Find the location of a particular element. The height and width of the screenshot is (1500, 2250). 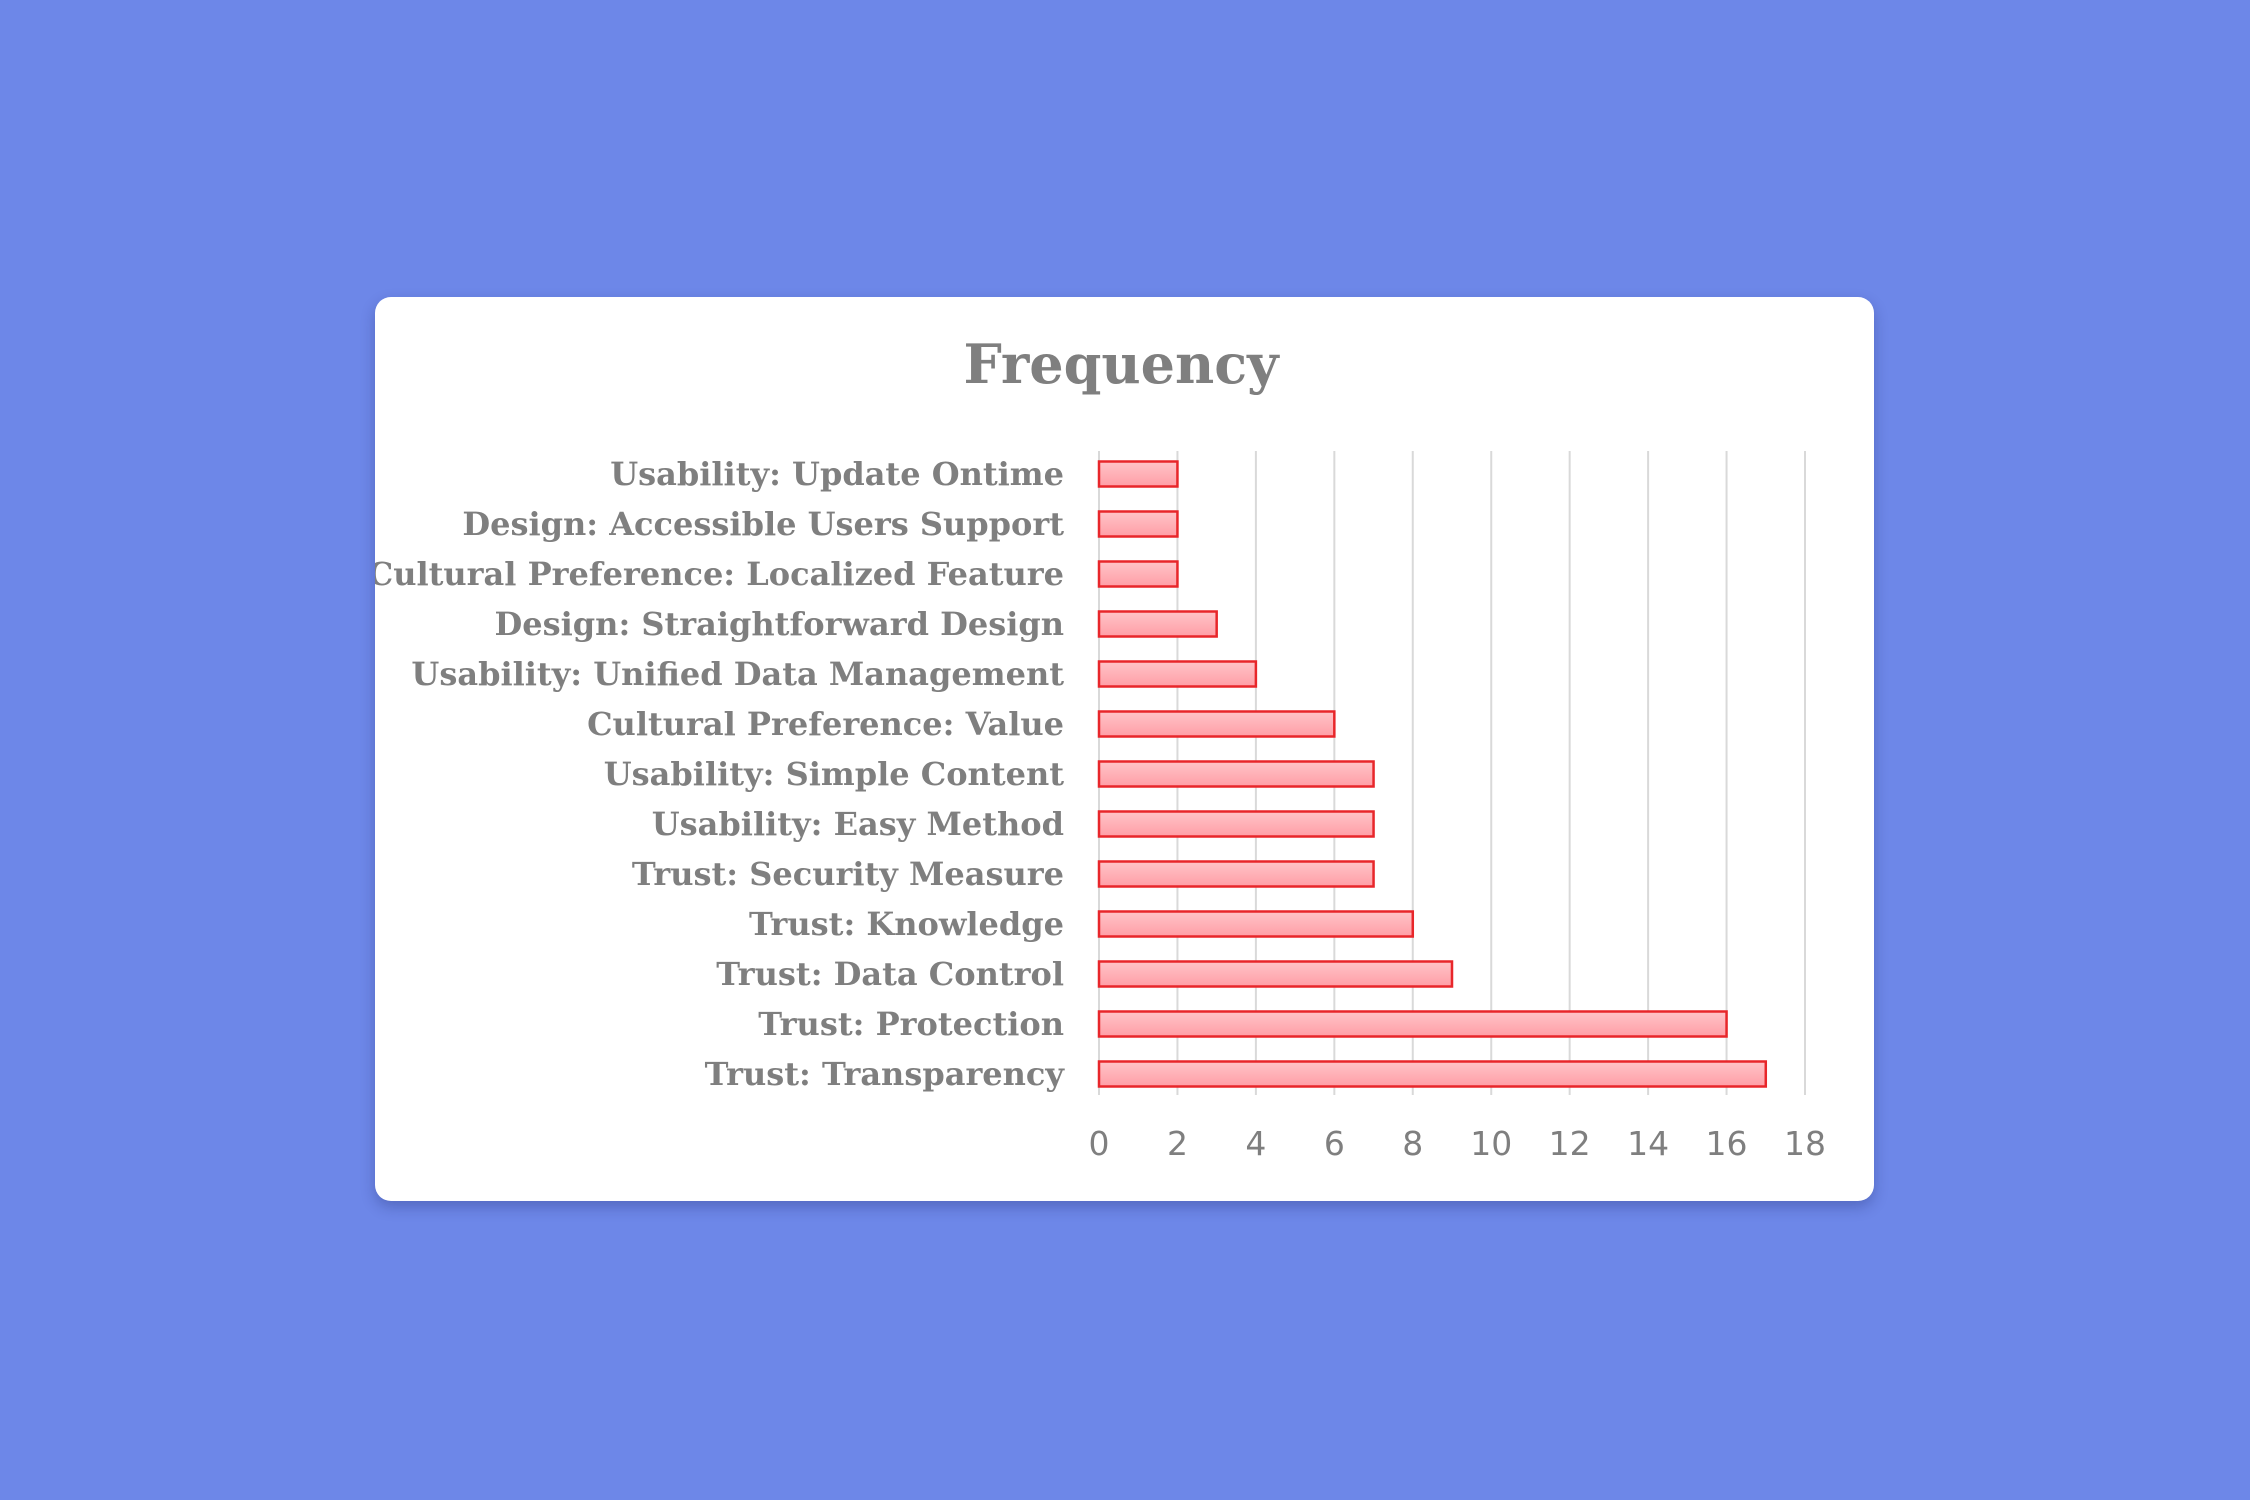

category-label-4: Design: Straightforward Design is located at coordinates (779, 624).